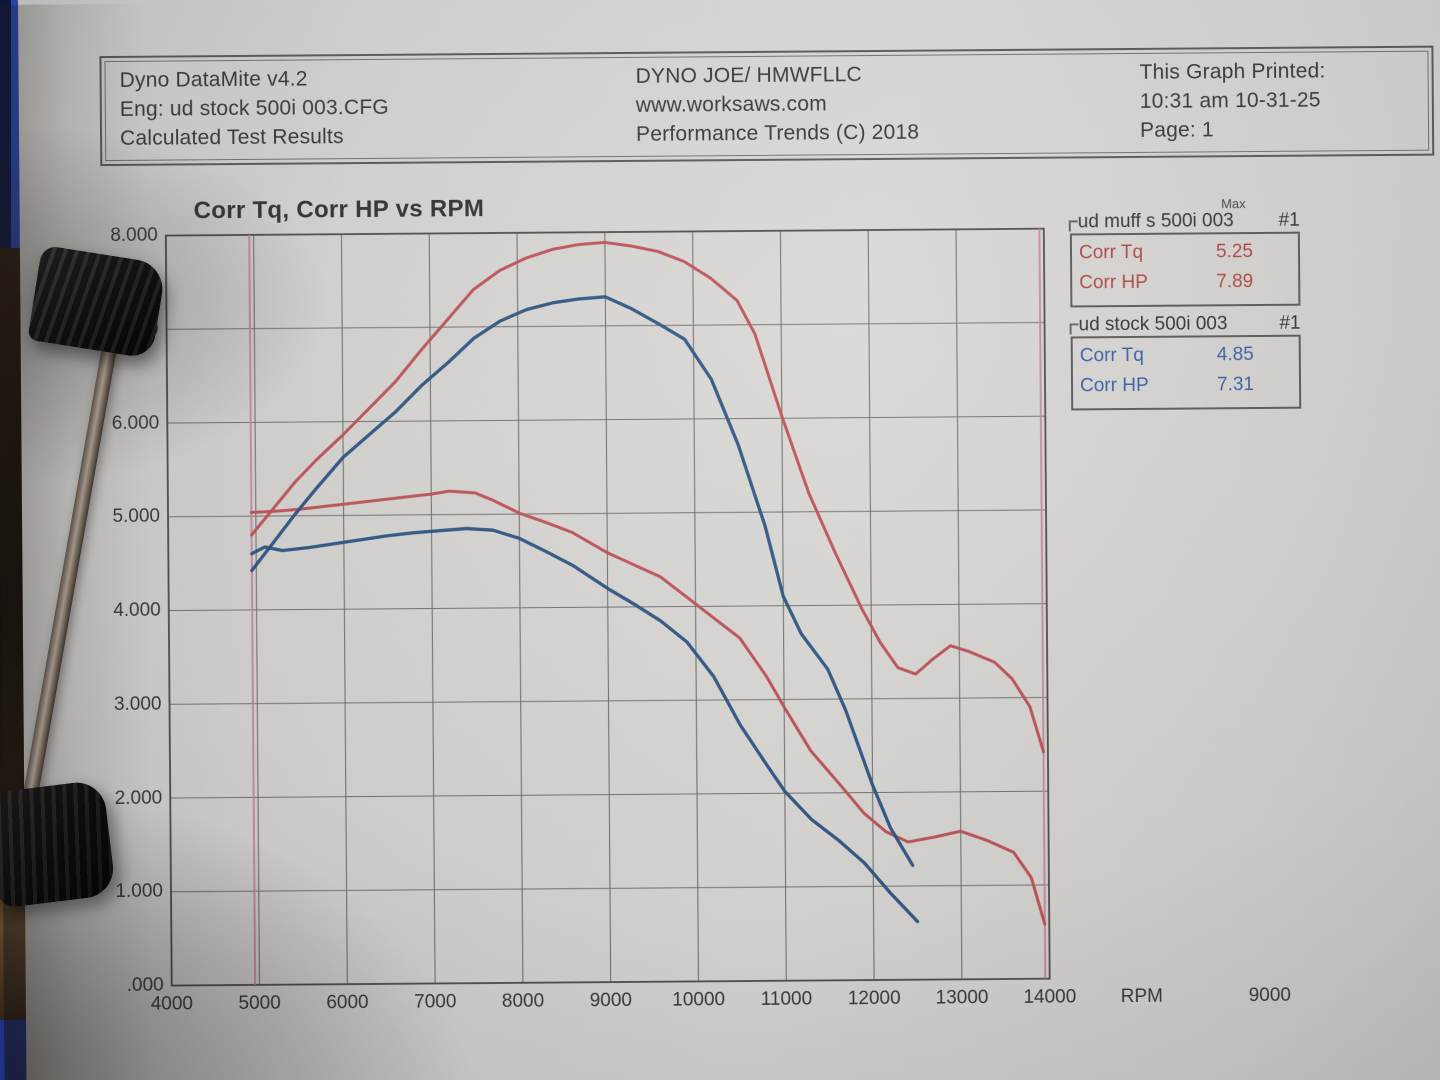 Image resolution: width=1440 pixels, height=1080 pixels. What do you see at coordinates (1167, 385) in the screenshot?
I see `legend-row-corr-hp: Corr HP 7.31` at bounding box center [1167, 385].